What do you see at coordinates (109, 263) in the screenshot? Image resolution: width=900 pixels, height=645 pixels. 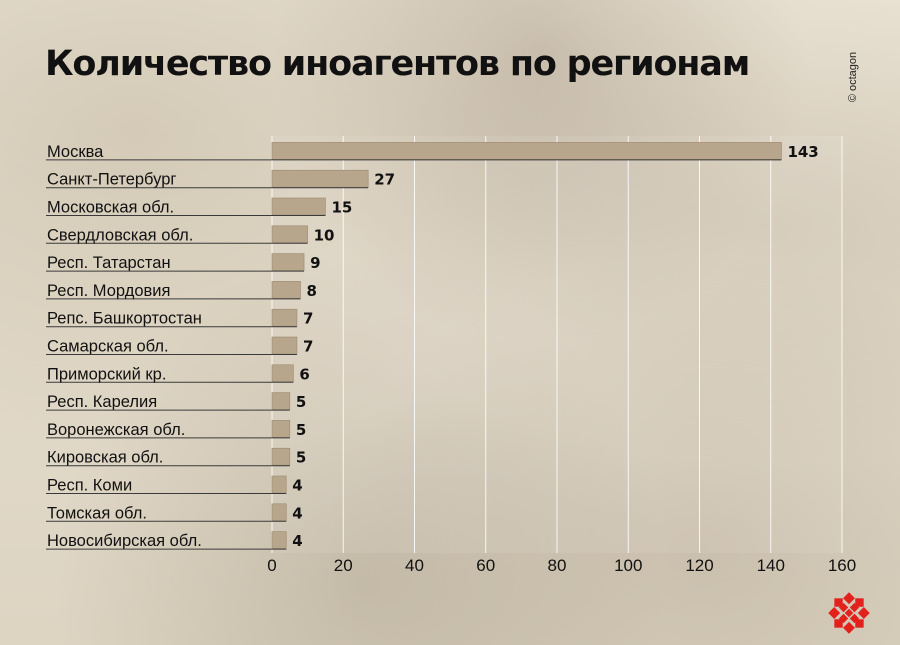 I see `category-label: Респ. Татарстан` at bounding box center [109, 263].